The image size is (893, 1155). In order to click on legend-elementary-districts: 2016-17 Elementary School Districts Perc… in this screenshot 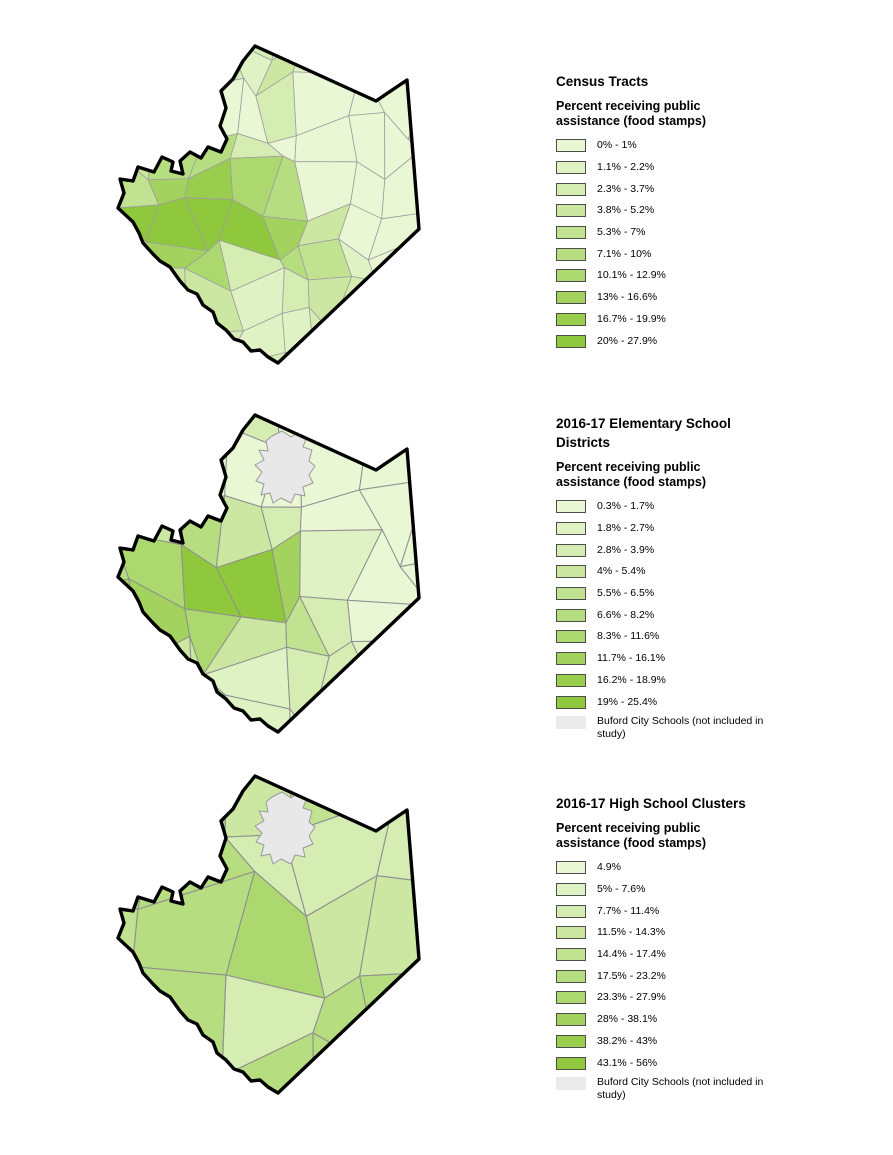, I will do `click(676, 579)`.